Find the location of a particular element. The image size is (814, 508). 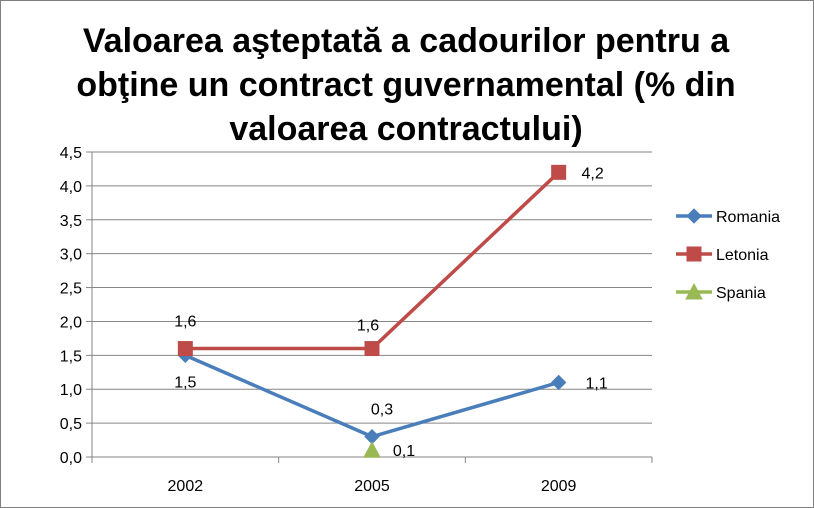

legend-marker-romania is located at coordinates (694, 216).